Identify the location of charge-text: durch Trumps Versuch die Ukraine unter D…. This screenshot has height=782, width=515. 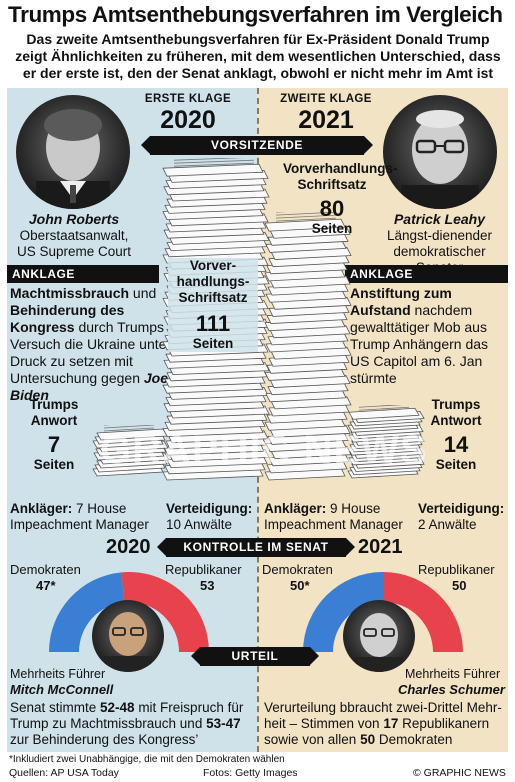
(91, 352).